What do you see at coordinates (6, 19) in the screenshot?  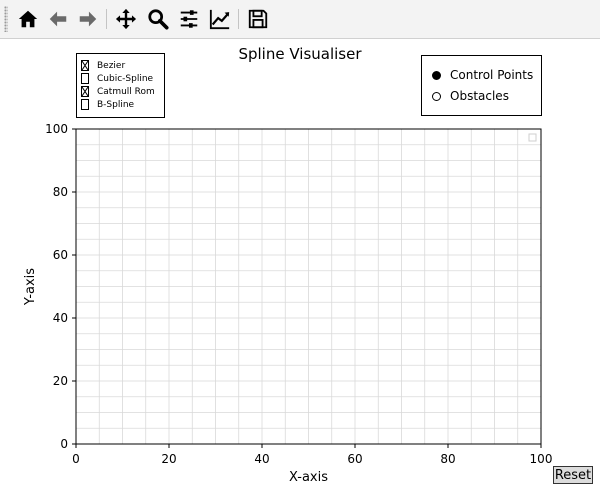 I see `toolbar-grip` at bounding box center [6, 19].